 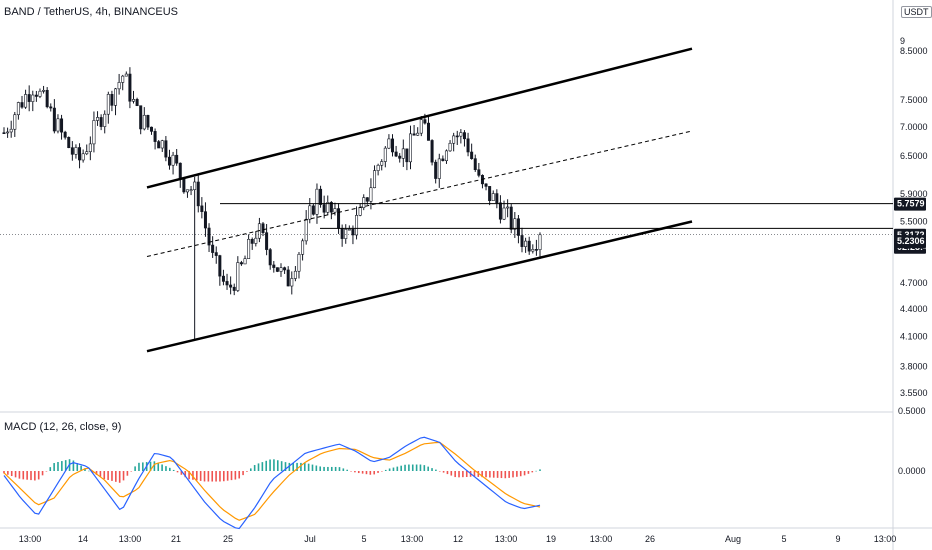 What do you see at coordinates (363, 539) in the screenshot?
I see `time-tick-label: 5` at bounding box center [363, 539].